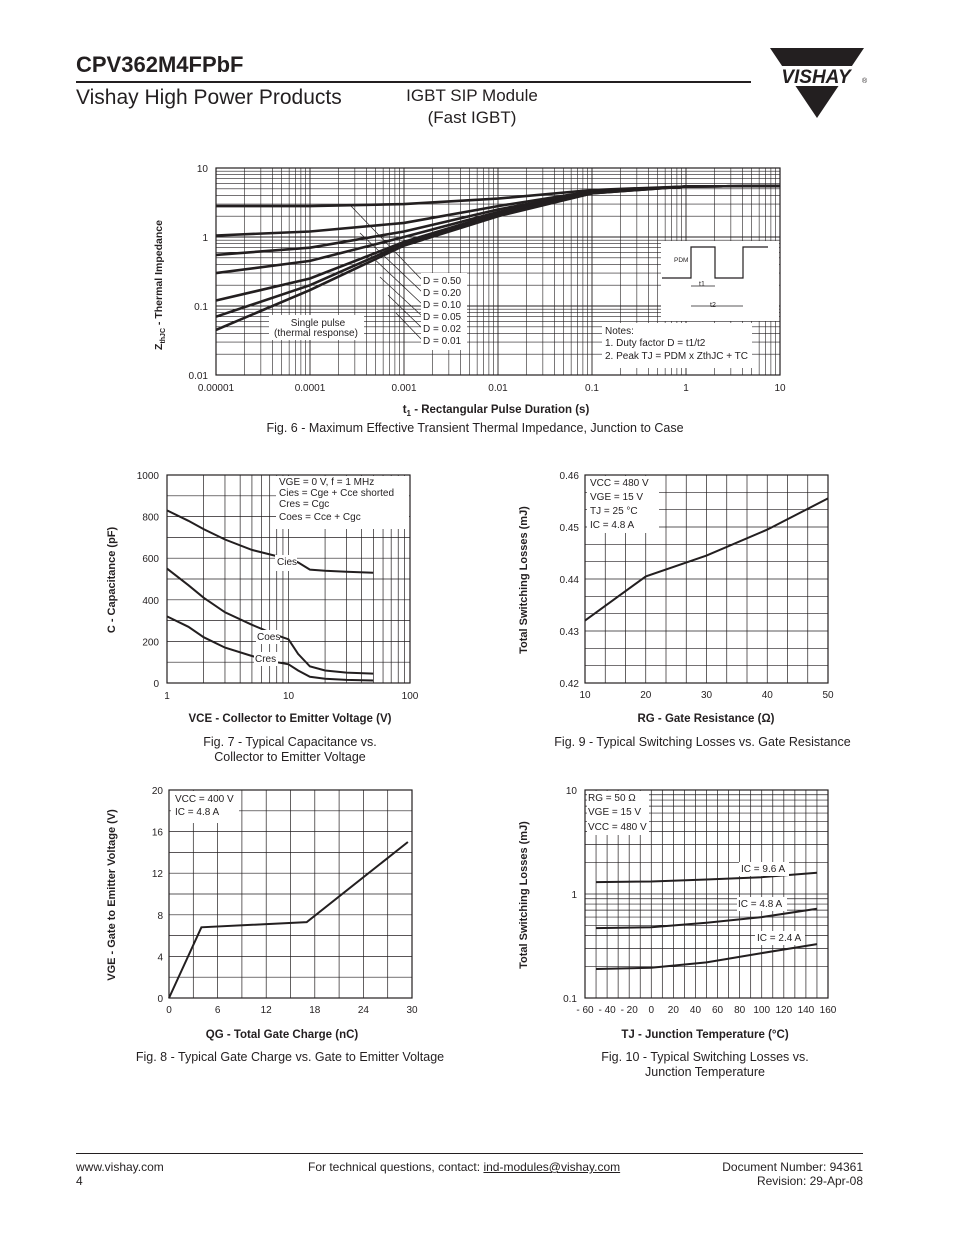 This screenshot has width=954, height=1235. Describe the element at coordinates (707, 695) in the screenshot. I see `fig9-x-tick: 30` at that location.